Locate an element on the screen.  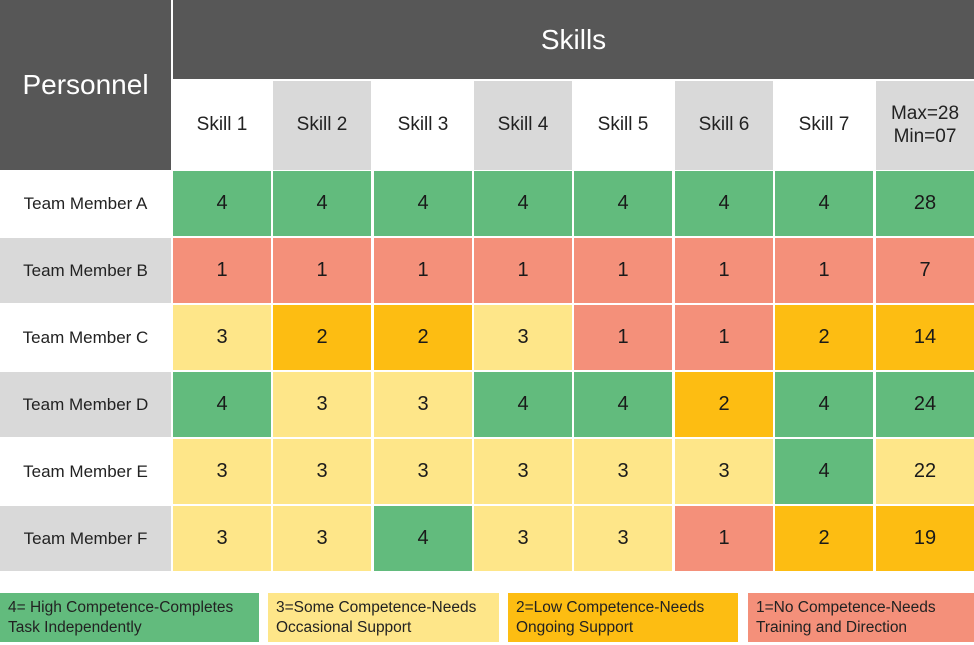
row-label-6-text: Team Member F is located at coordinates (85, 538).